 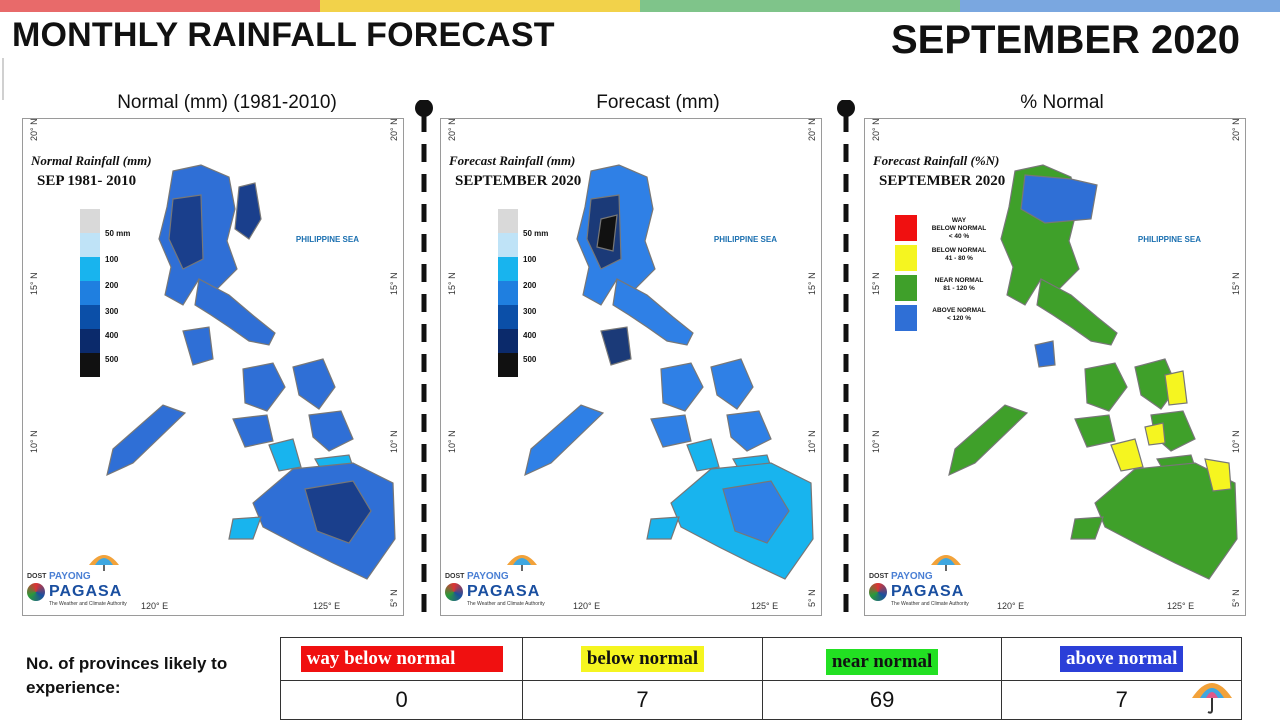 What do you see at coordinates (480, 6) in the screenshot?
I see `top-bar-segment-yellow` at bounding box center [480, 6].